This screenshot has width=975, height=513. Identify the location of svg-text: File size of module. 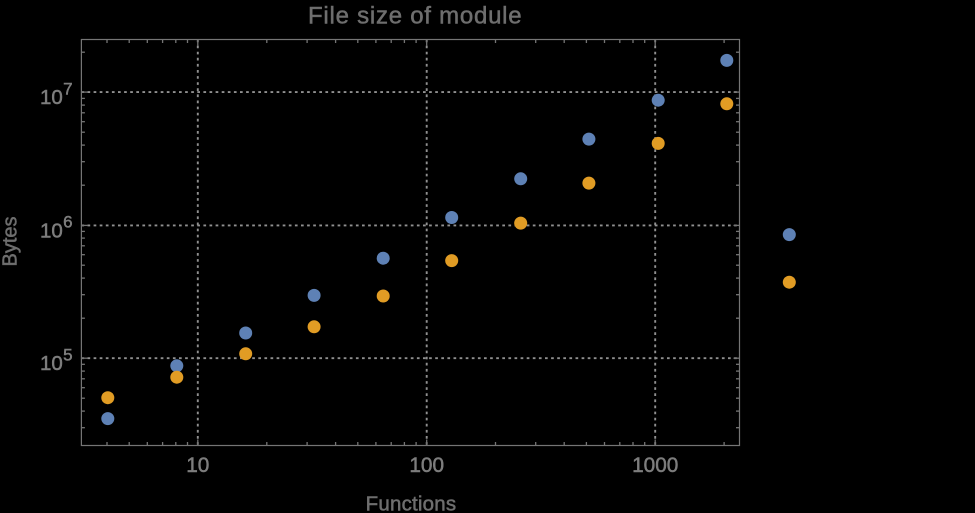
(415, 16).